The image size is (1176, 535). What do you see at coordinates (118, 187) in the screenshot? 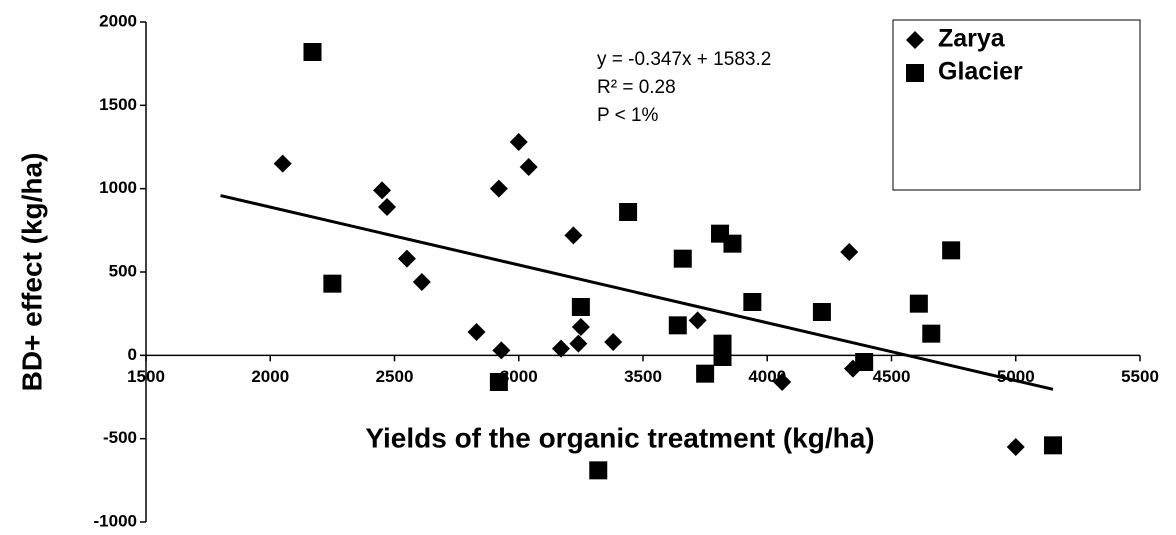
I see `y-tick-label: 1000` at bounding box center [118, 187].